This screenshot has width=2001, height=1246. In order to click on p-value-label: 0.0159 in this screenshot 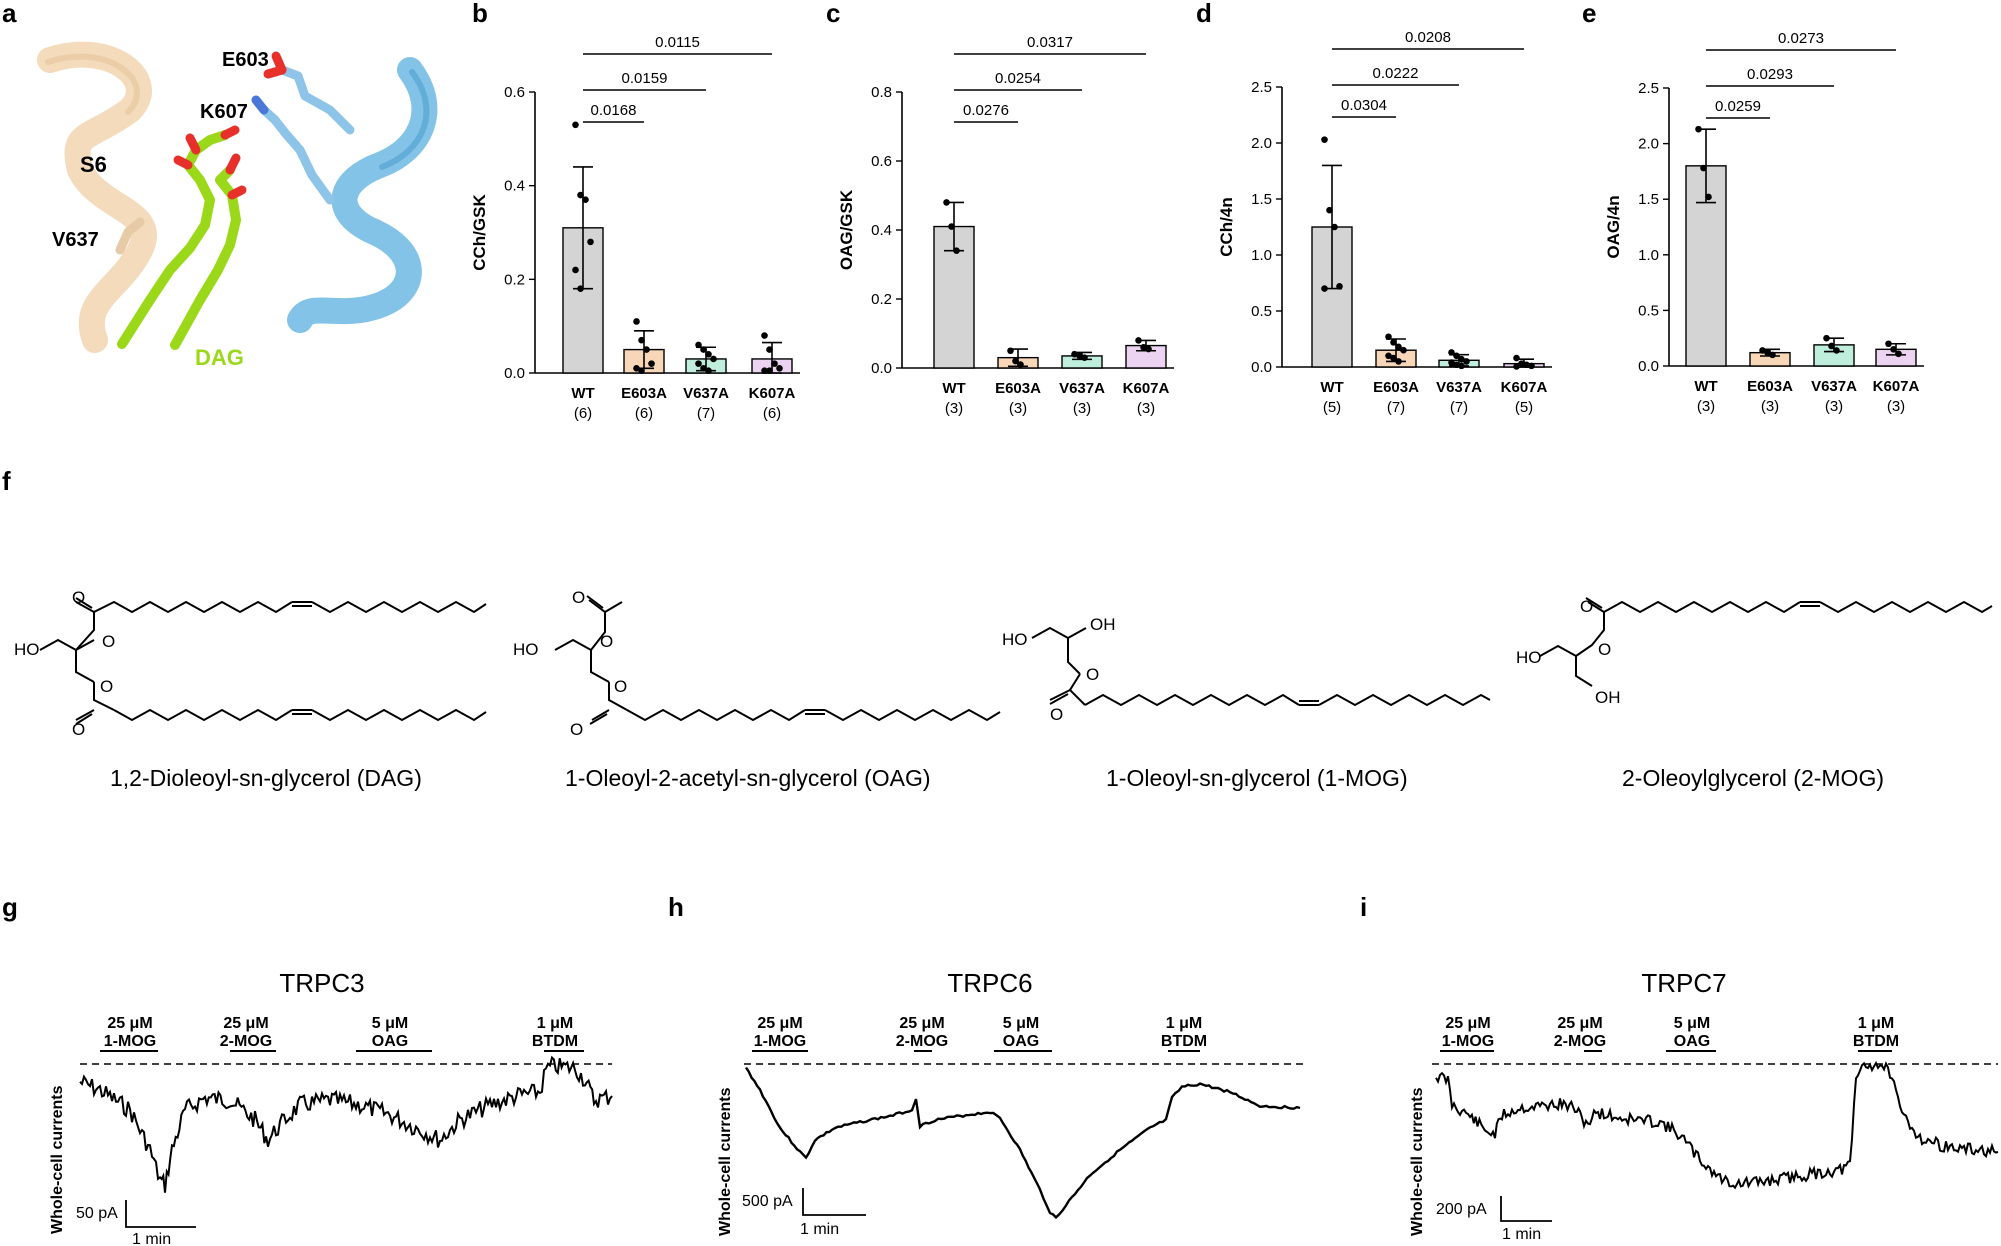, I will do `click(645, 78)`.